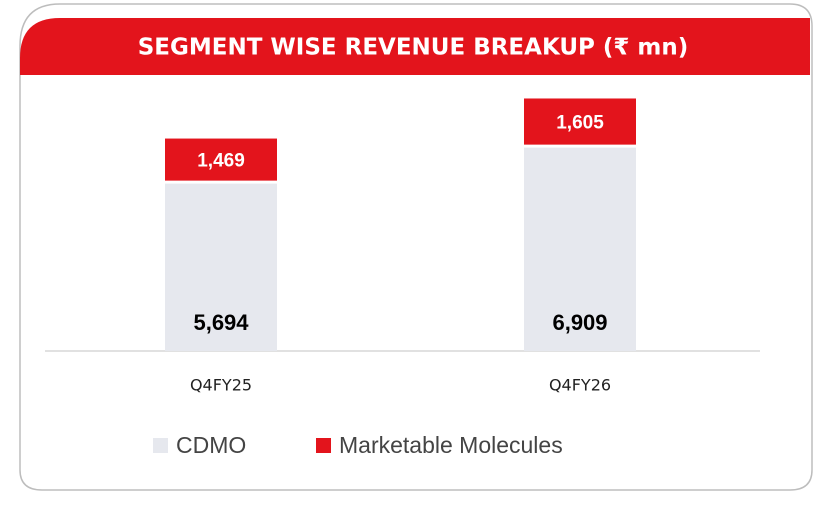  What do you see at coordinates (451, 445) in the screenshot?
I see `legend-label: Marketable Molecules` at bounding box center [451, 445].